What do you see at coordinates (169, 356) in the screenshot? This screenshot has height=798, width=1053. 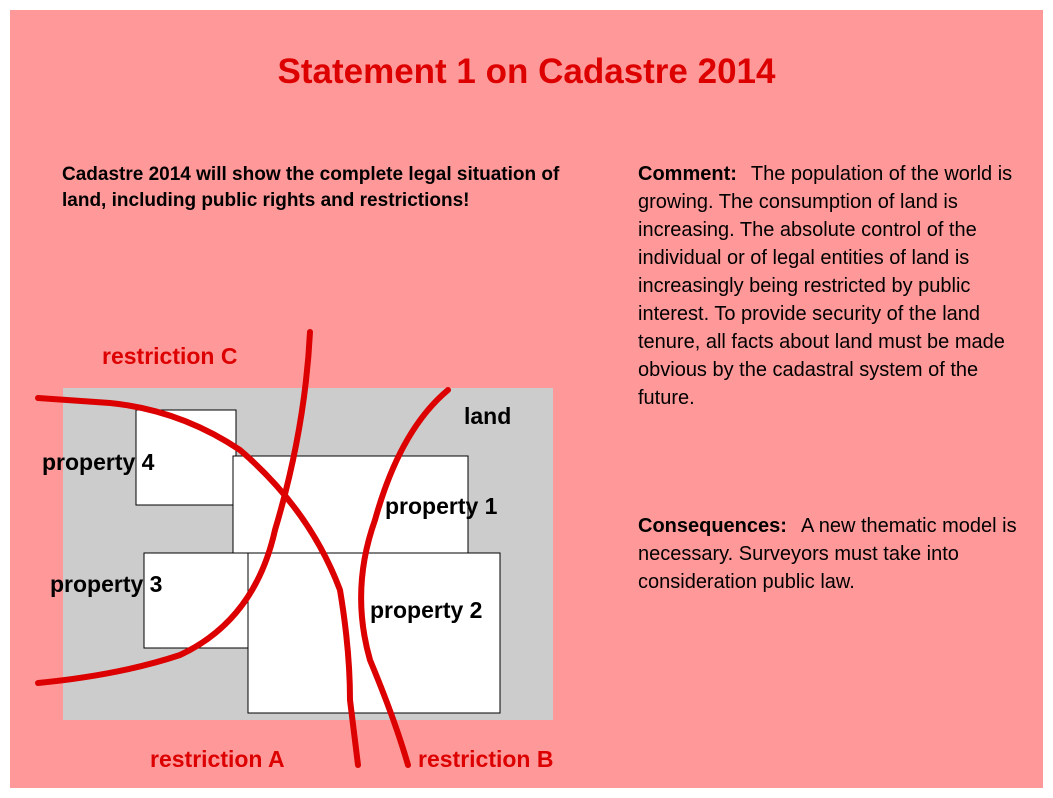 I see `restriction-label: restriction C` at bounding box center [169, 356].